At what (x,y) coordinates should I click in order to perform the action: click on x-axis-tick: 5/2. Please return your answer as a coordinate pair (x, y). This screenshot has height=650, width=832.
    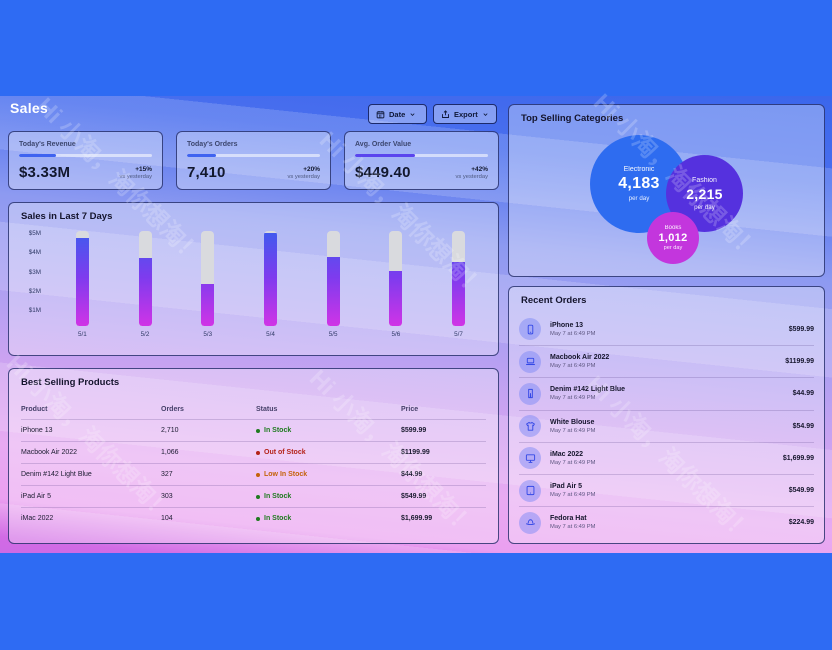
    Looking at the image, I should click on (145, 334).